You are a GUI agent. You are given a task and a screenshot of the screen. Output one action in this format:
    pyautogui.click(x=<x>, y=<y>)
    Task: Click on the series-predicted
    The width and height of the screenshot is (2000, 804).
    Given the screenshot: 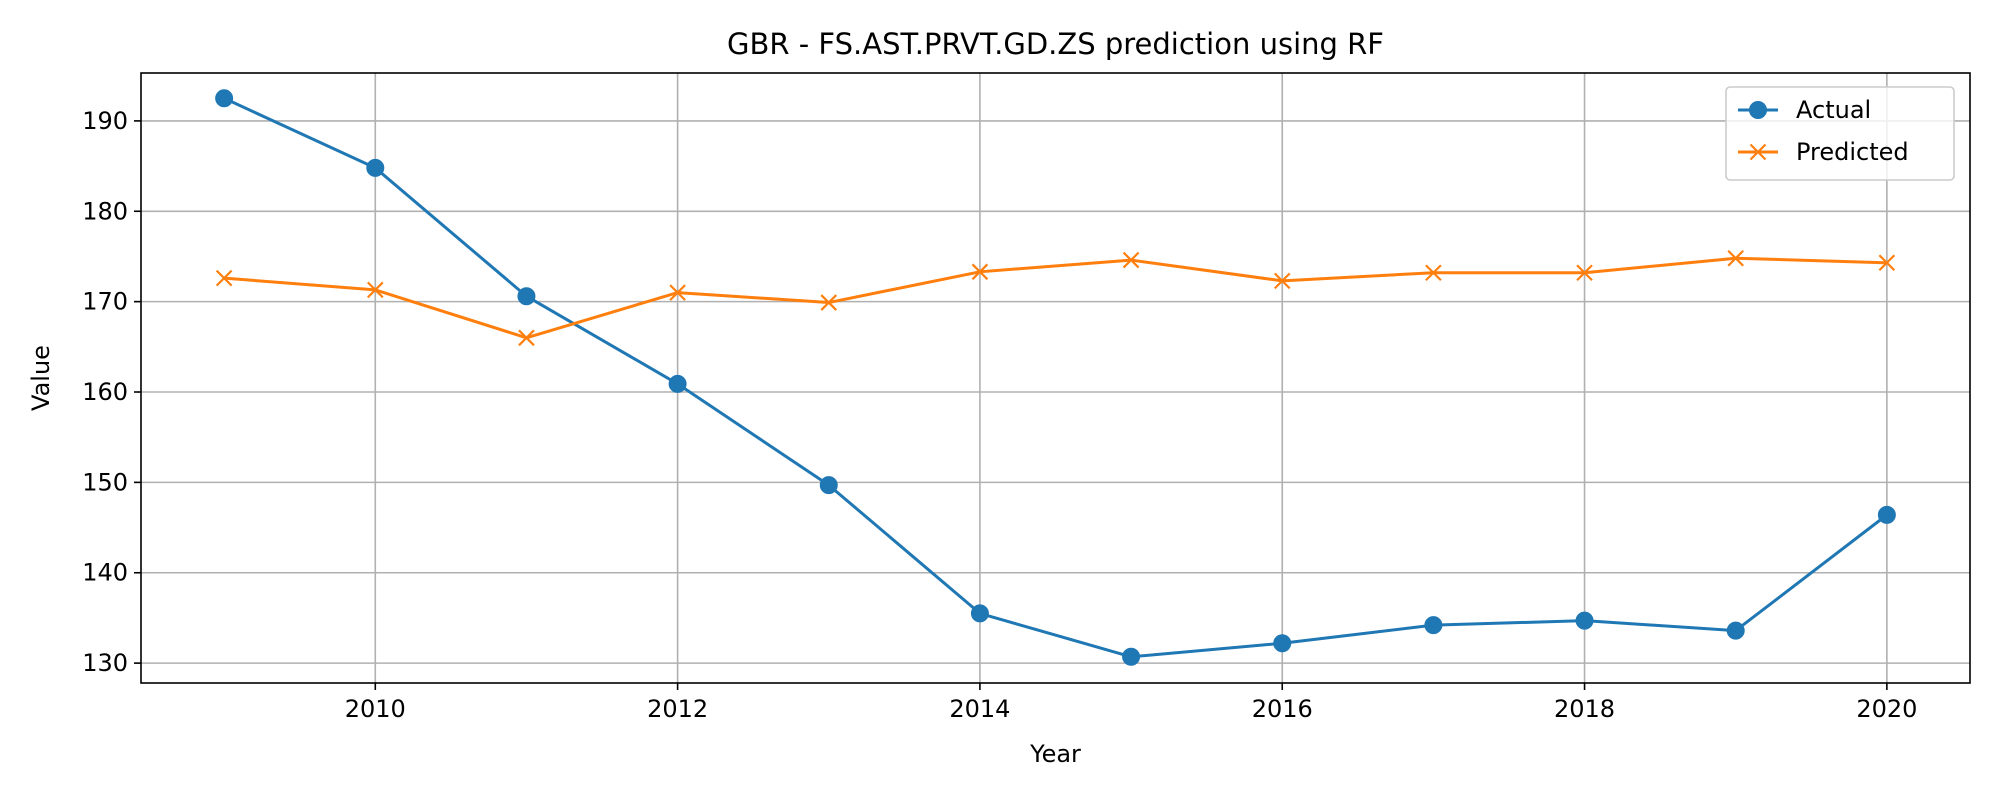 What is the action you would take?
    pyautogui.click(x=1055, y=298)
    